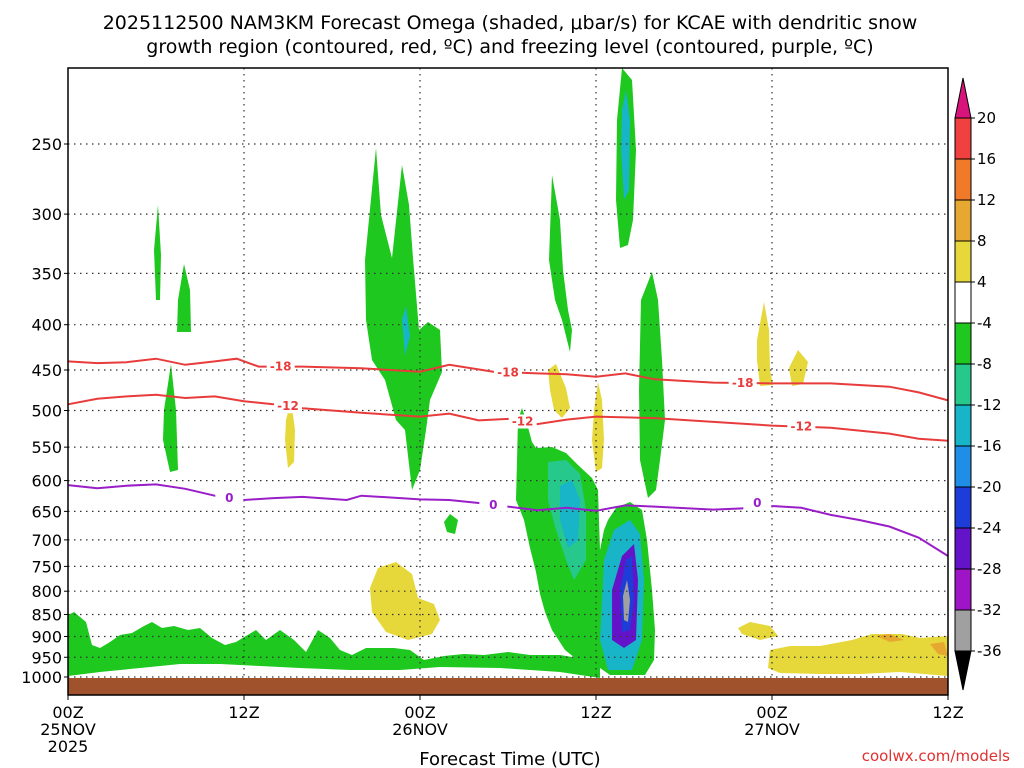 The width and height of the screenshot is (1024, 768). Describe the element at coordinates (290, 434) in the screenshot. I see `omega-yellow-500-left` at that location.